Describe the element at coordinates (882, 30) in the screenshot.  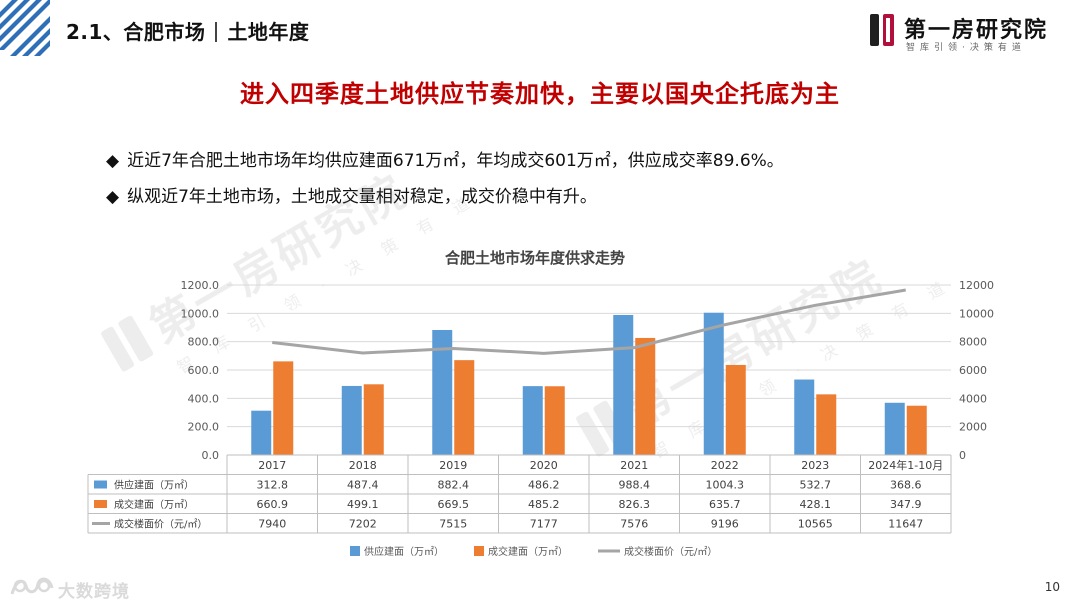
I see `brand-logo-icon` at that location.